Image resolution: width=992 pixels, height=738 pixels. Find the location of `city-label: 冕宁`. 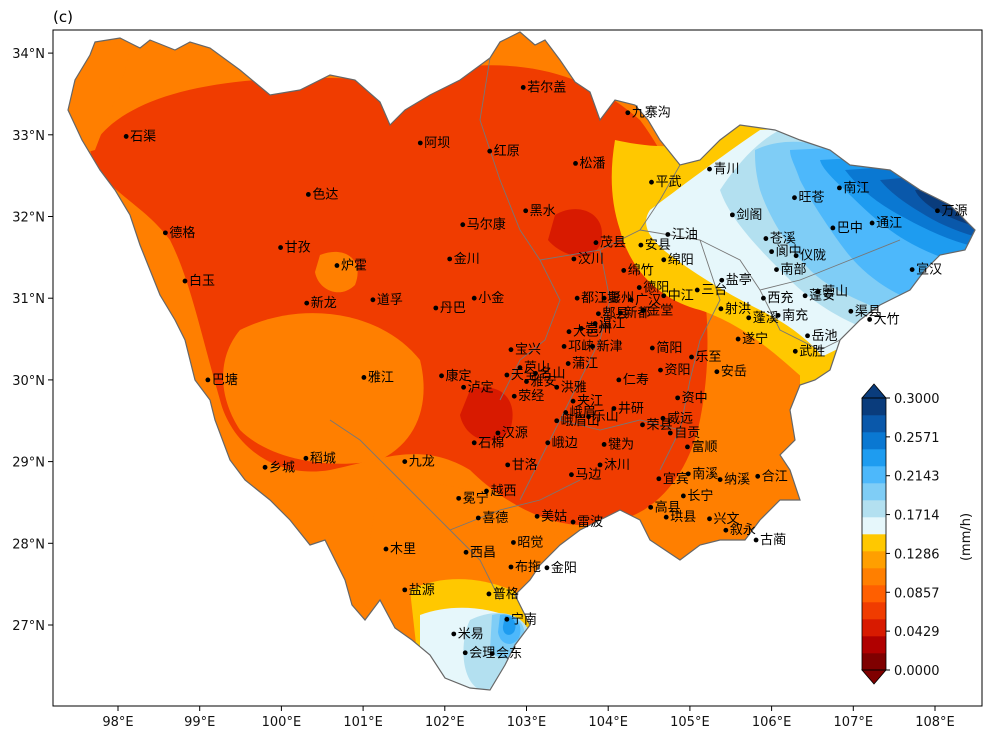

city-label: 冕宁 is located at coordinates (476, 498).